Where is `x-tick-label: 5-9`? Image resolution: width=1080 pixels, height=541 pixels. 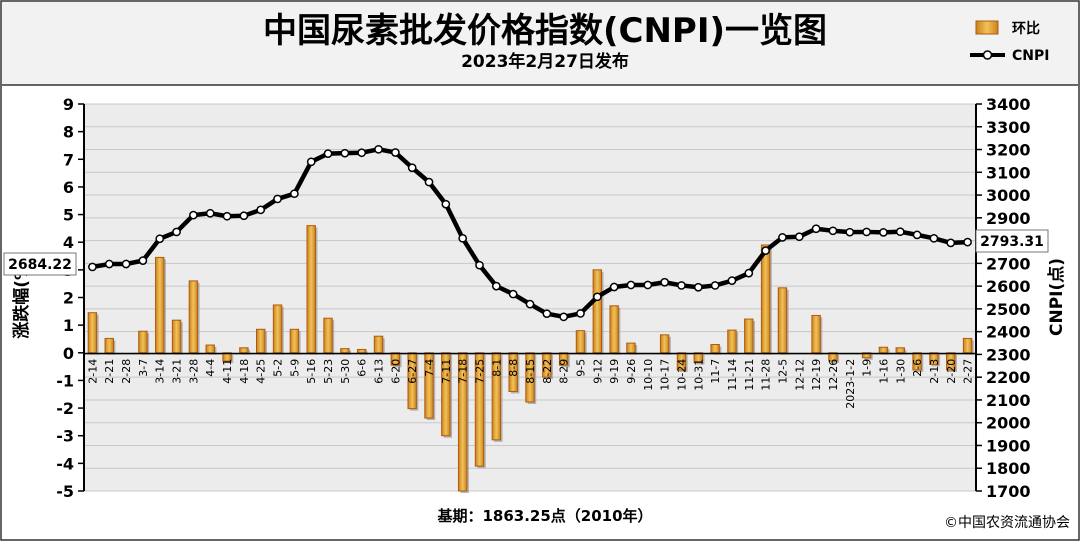 x-tick-label: 5-9 is located at coordinates (294, 368).